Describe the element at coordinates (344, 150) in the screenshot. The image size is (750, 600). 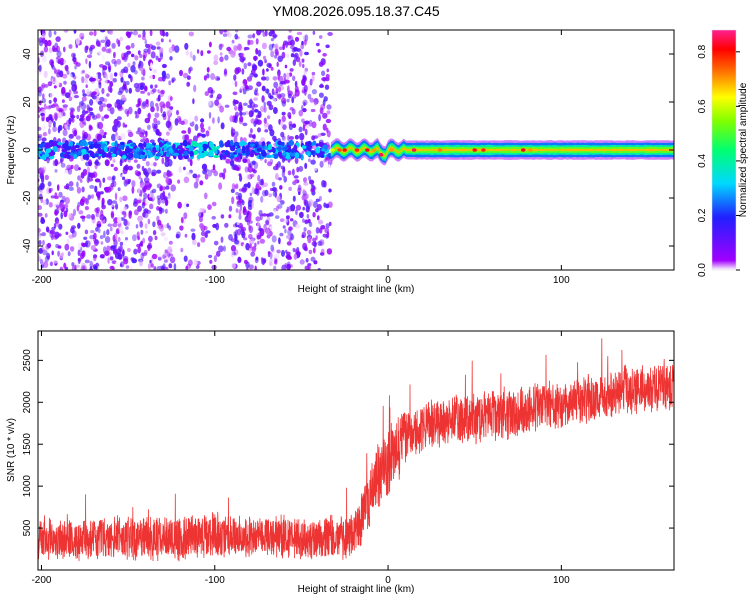
I see `signal-peak` at that location.